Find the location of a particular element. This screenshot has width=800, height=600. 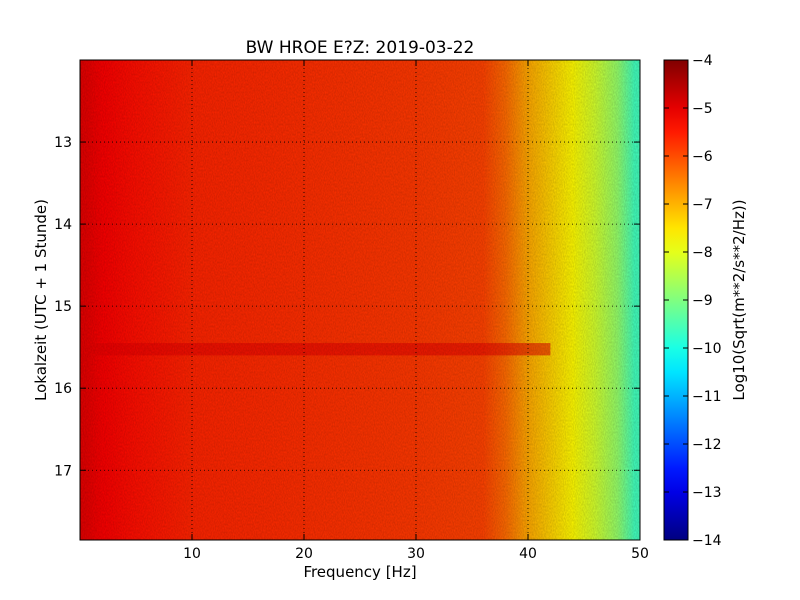

y-axis-label: Lokalzeit (UTC + 1 Stunde) is located at coordinates (41, 300).